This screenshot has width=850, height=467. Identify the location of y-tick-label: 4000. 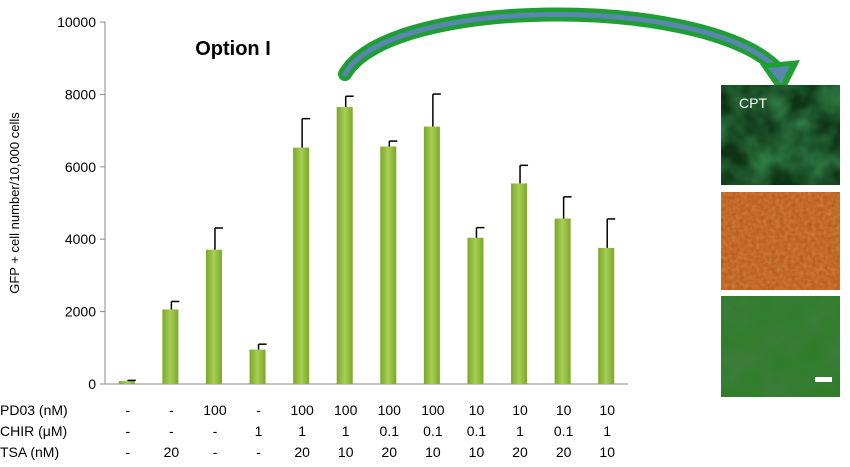
(80, 239).